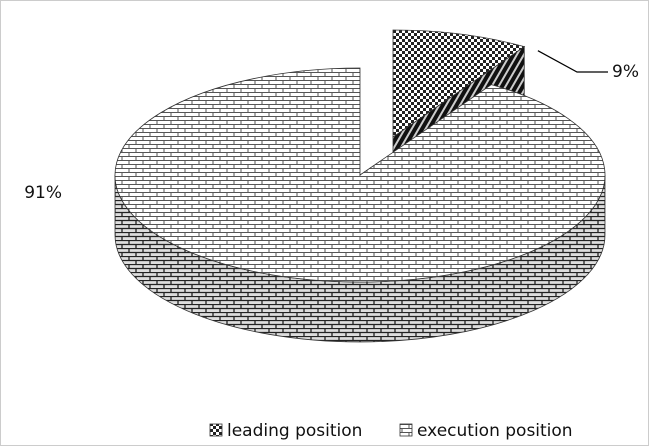  What do you see at coordinates (294, 431) in the screenshot?
I see `legend-label: leading position` at bounding box center [294, 431].